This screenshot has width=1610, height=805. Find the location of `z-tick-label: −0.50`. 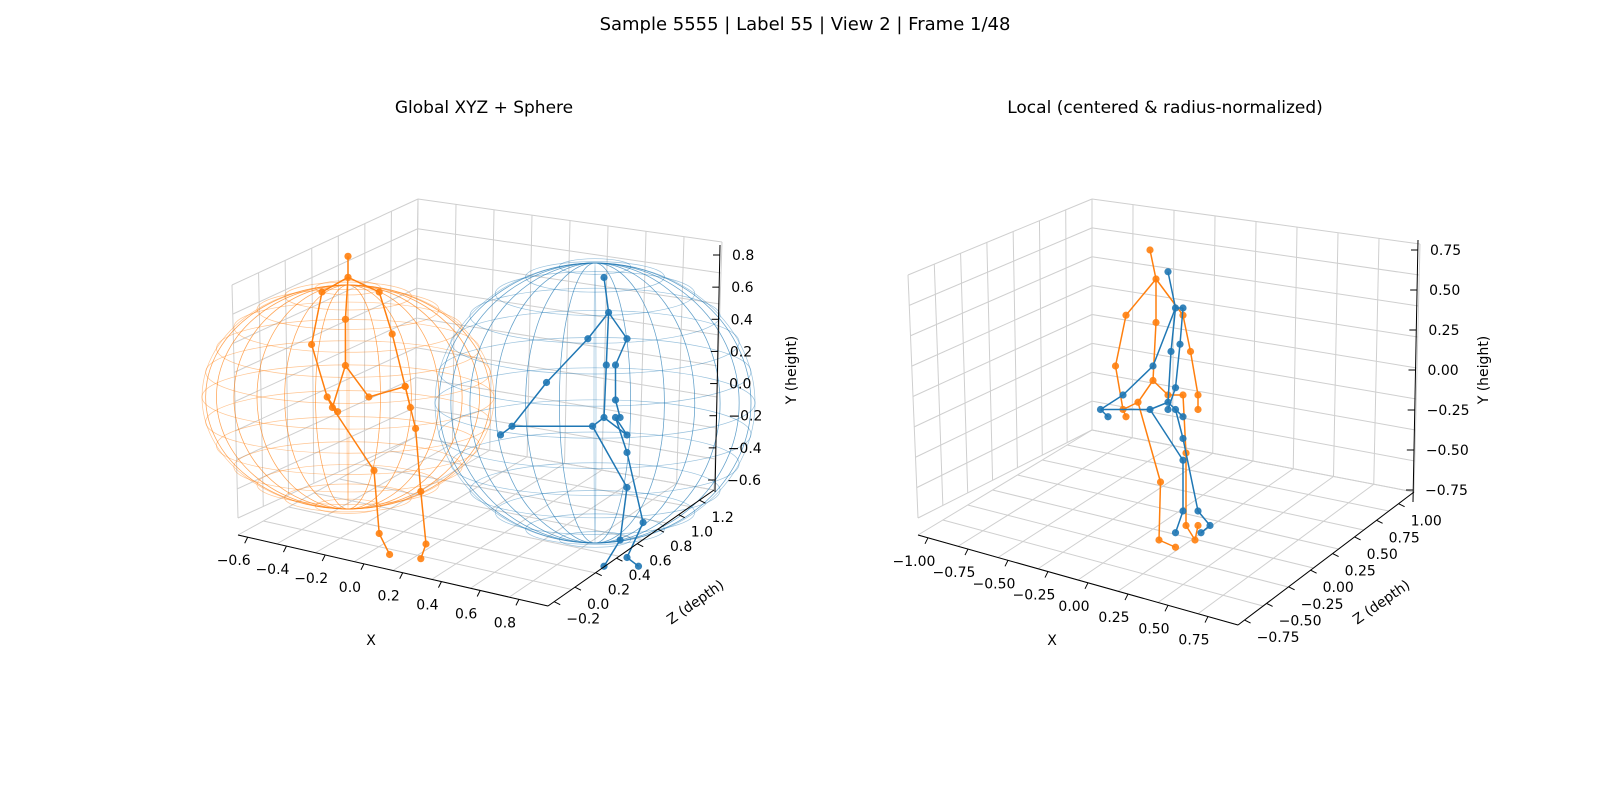

z-tick-label: −0.50 is located at coordinates (1300, 621).